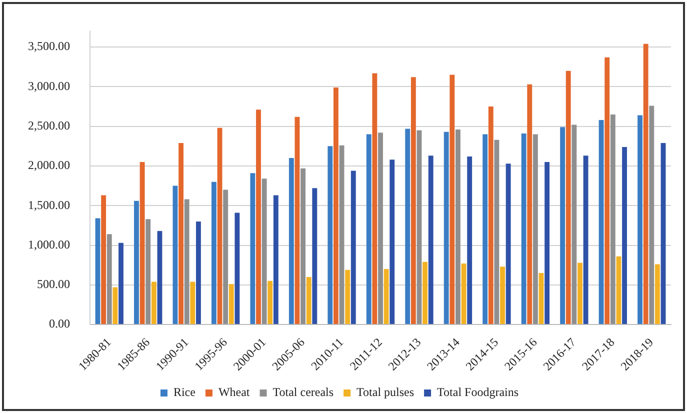  What do you see at coordinates (49, 125) in the screenshot?
I see `y-tick-label: 2,500.00` at bounding box center [49, 125].